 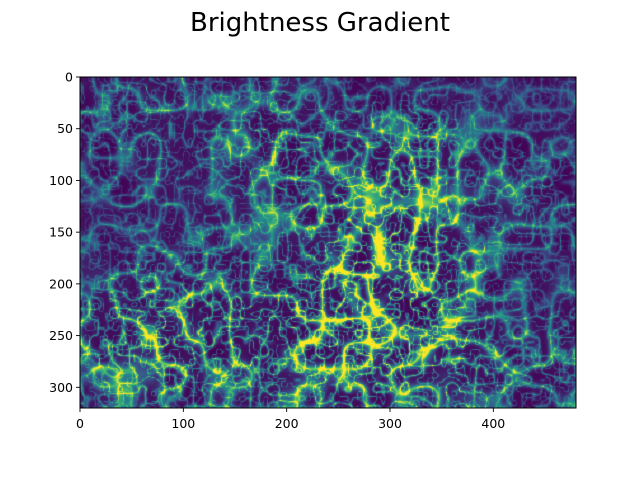 What do you see at coordinates (61, 335) in the screenshot?
I see `y-tick-label: 250` at bounding box center [61, 335].